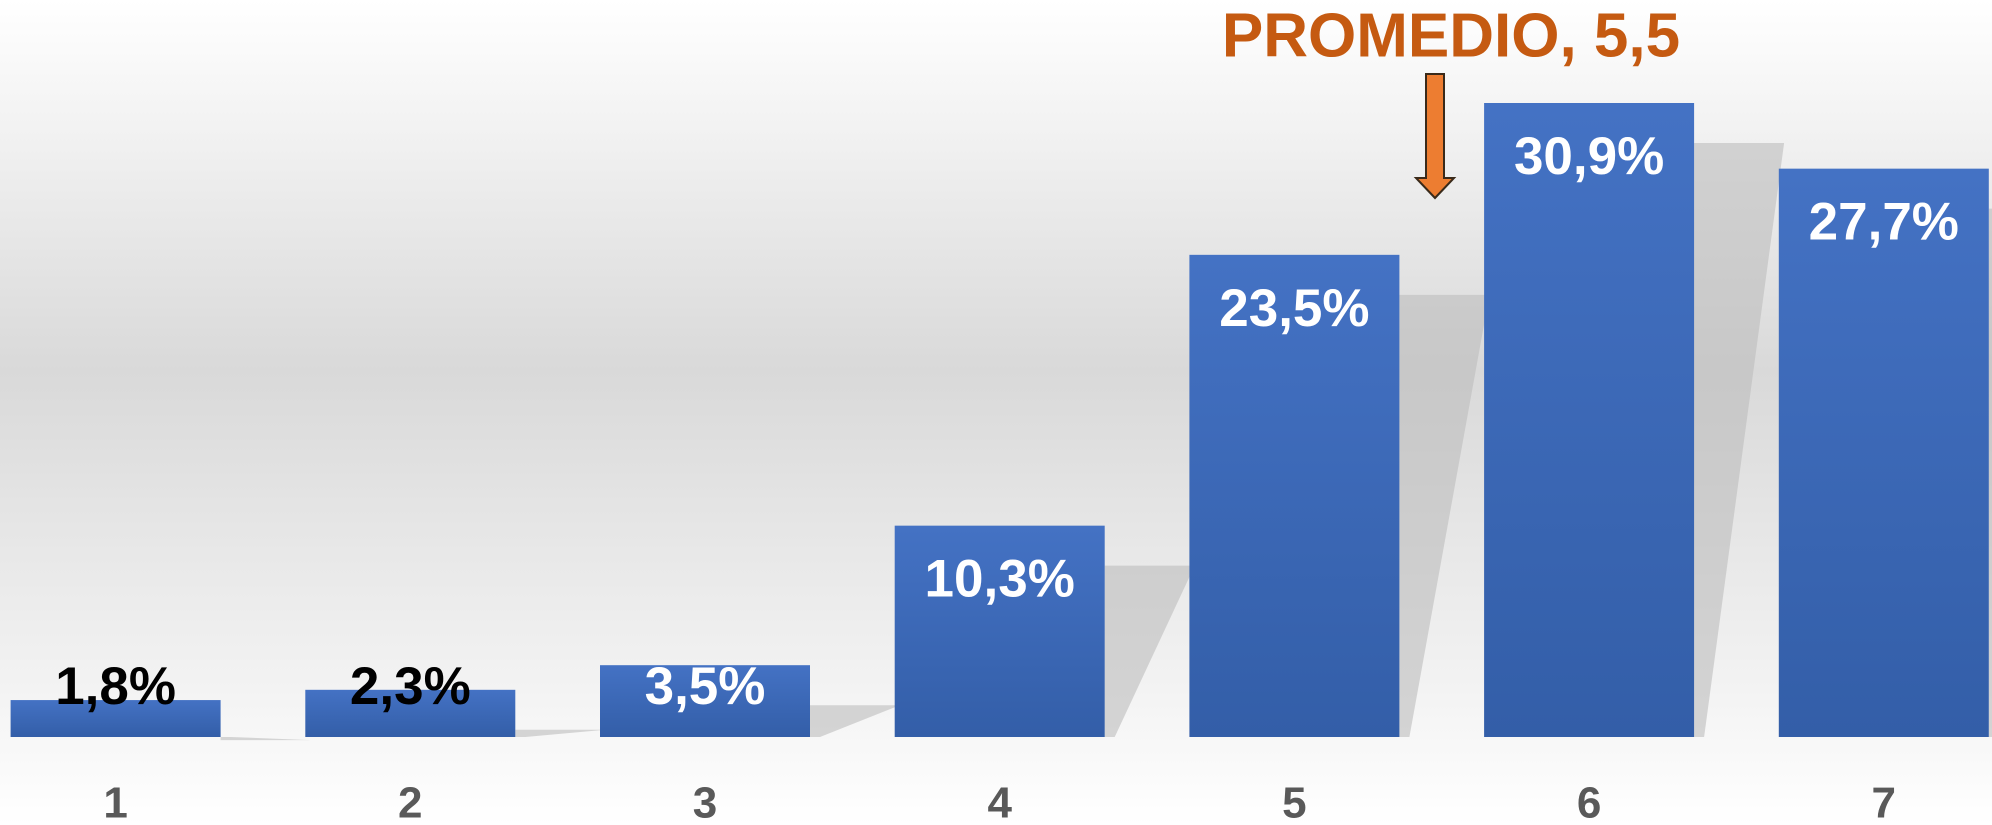  Describe the element at coordinates (410, 686) in the screenshot. I see `data-label: 2,3%` at that location.